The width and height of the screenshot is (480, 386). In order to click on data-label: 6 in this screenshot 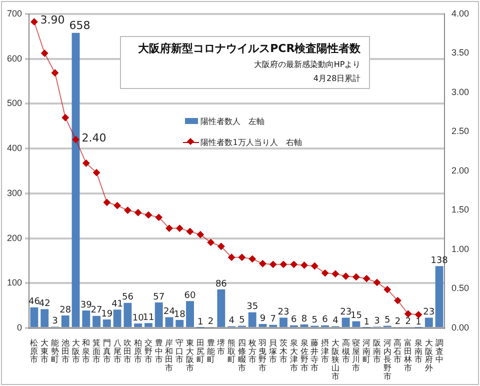, I will do `click(294, 320)`.